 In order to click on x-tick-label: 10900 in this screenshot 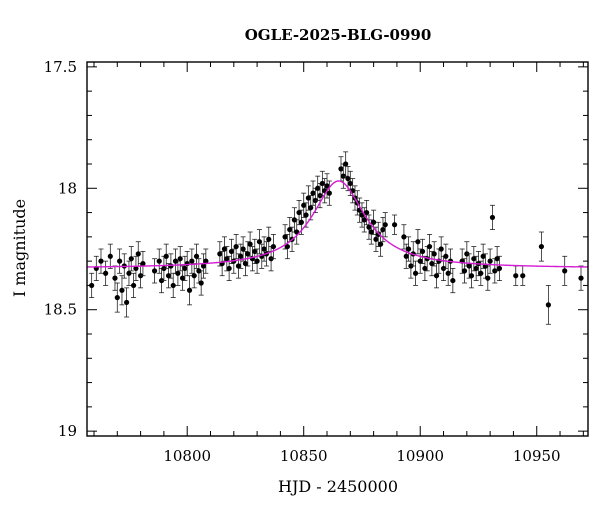, I will do `click(420, 456)`.